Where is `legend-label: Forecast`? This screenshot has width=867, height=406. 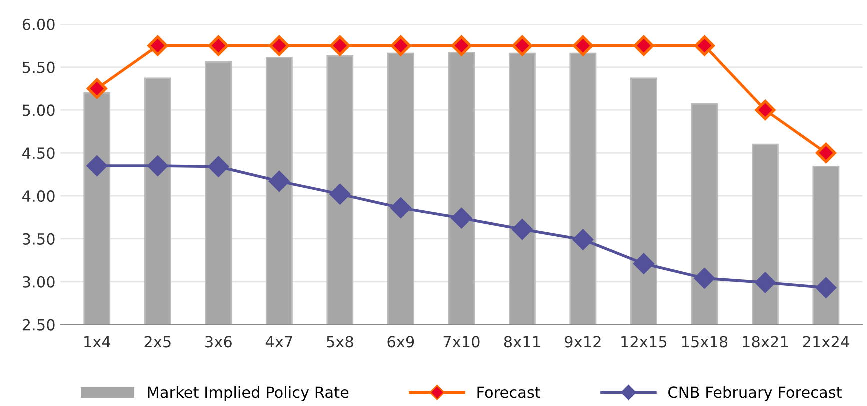
legend-label: Forecast is located at coordinates (509, 392).